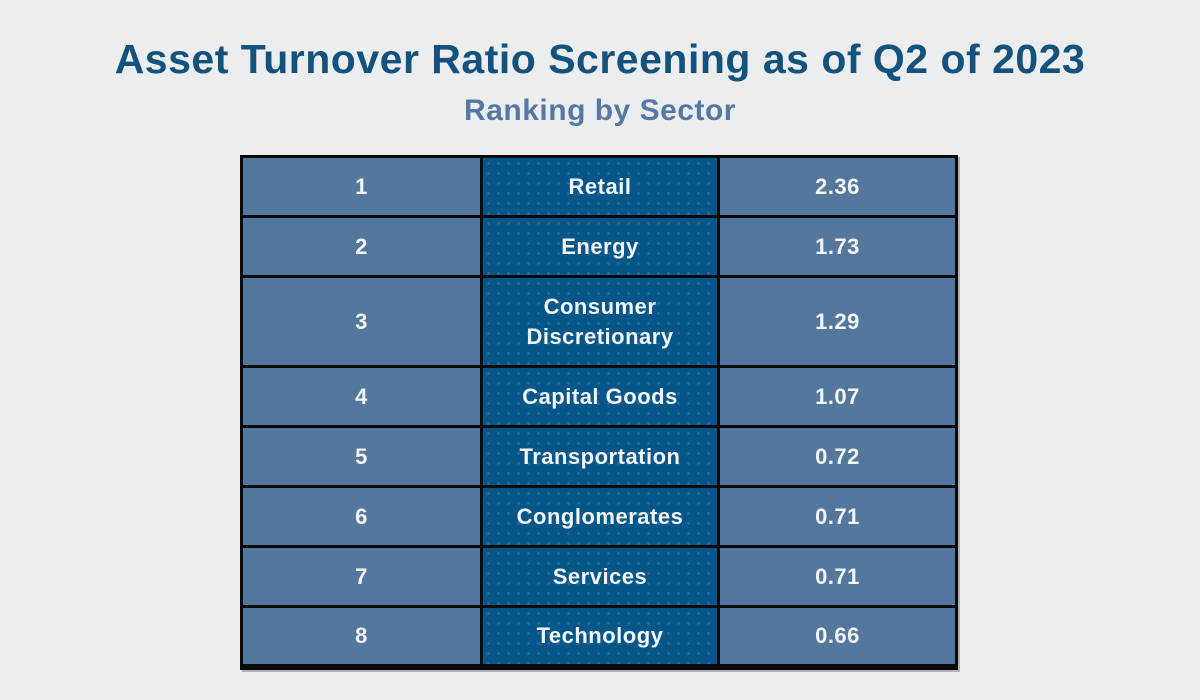  Describe the element at coordinates (361, 246) in the screenshot. I see `rank-cell: 2` at that location.